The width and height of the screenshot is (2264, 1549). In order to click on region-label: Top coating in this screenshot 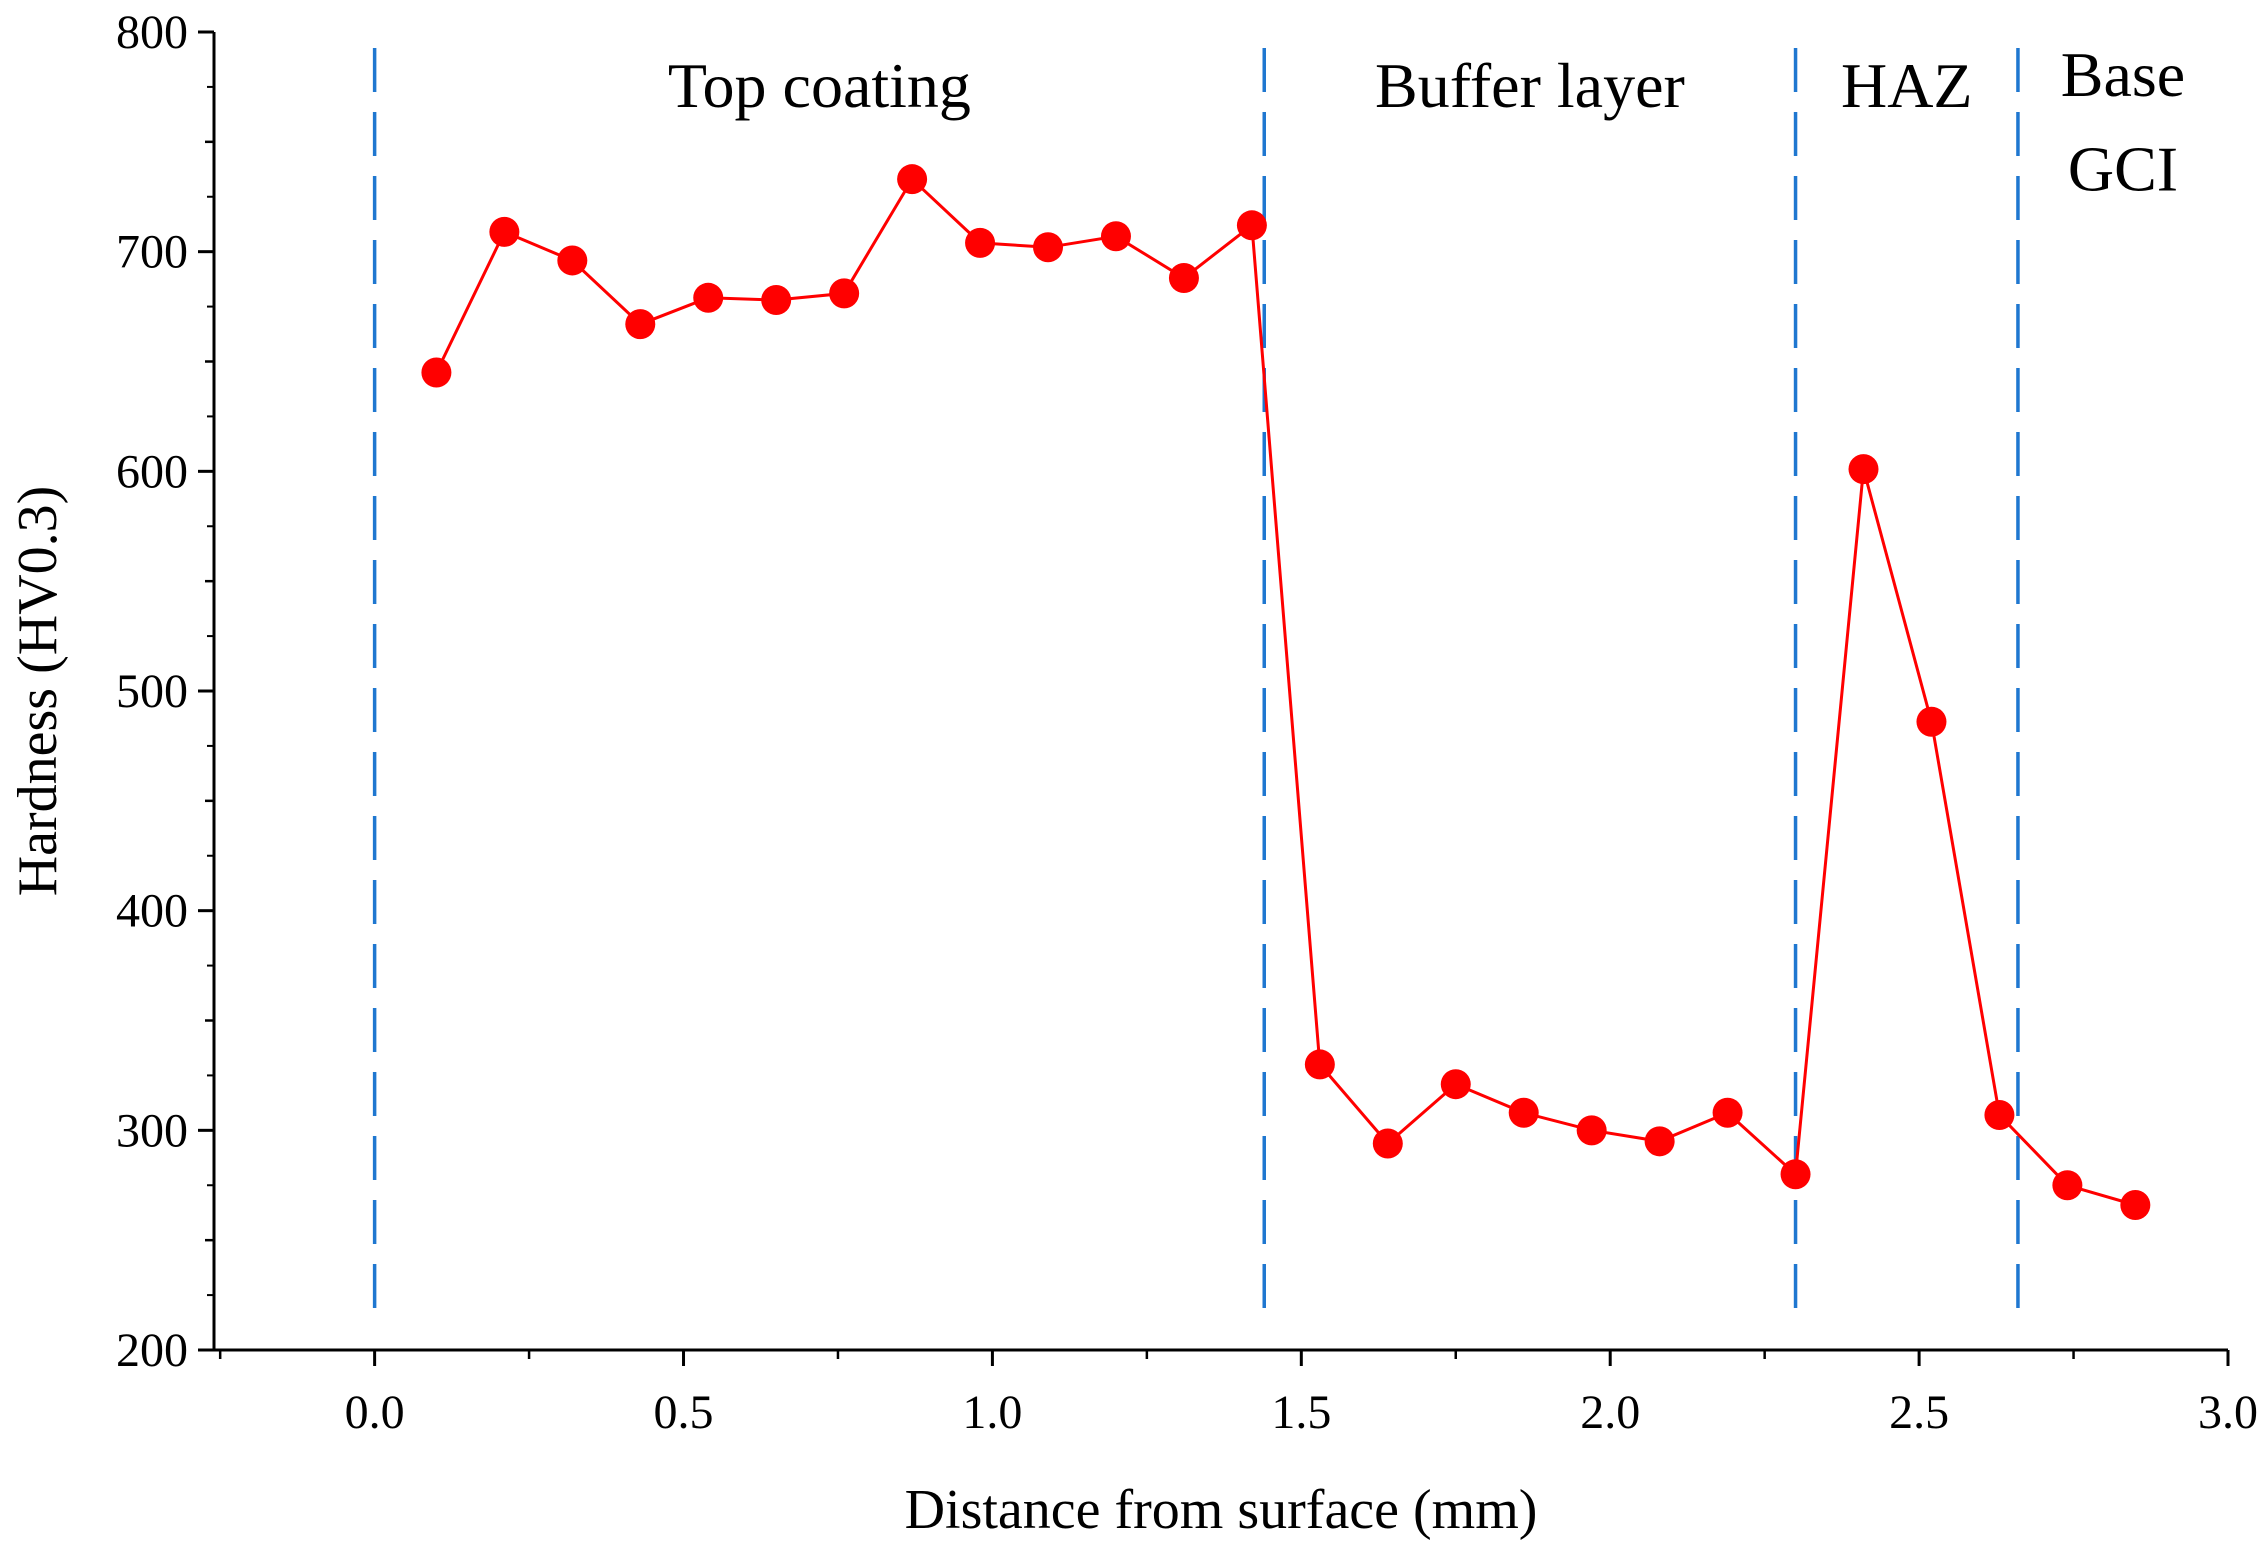, I will do `click(819, 85)`.